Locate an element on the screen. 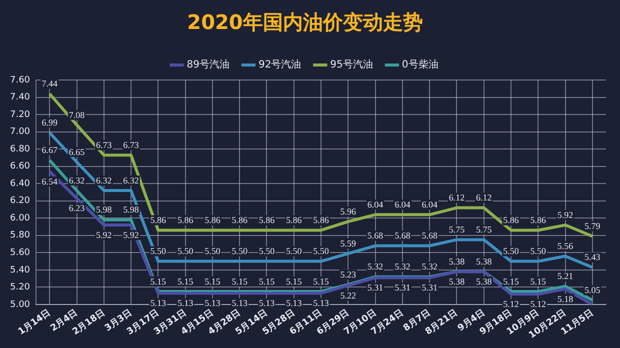 The width and height of the screenshot is (620, 348). legend-label: 0号柴油 is located at coordinates (420, 64).